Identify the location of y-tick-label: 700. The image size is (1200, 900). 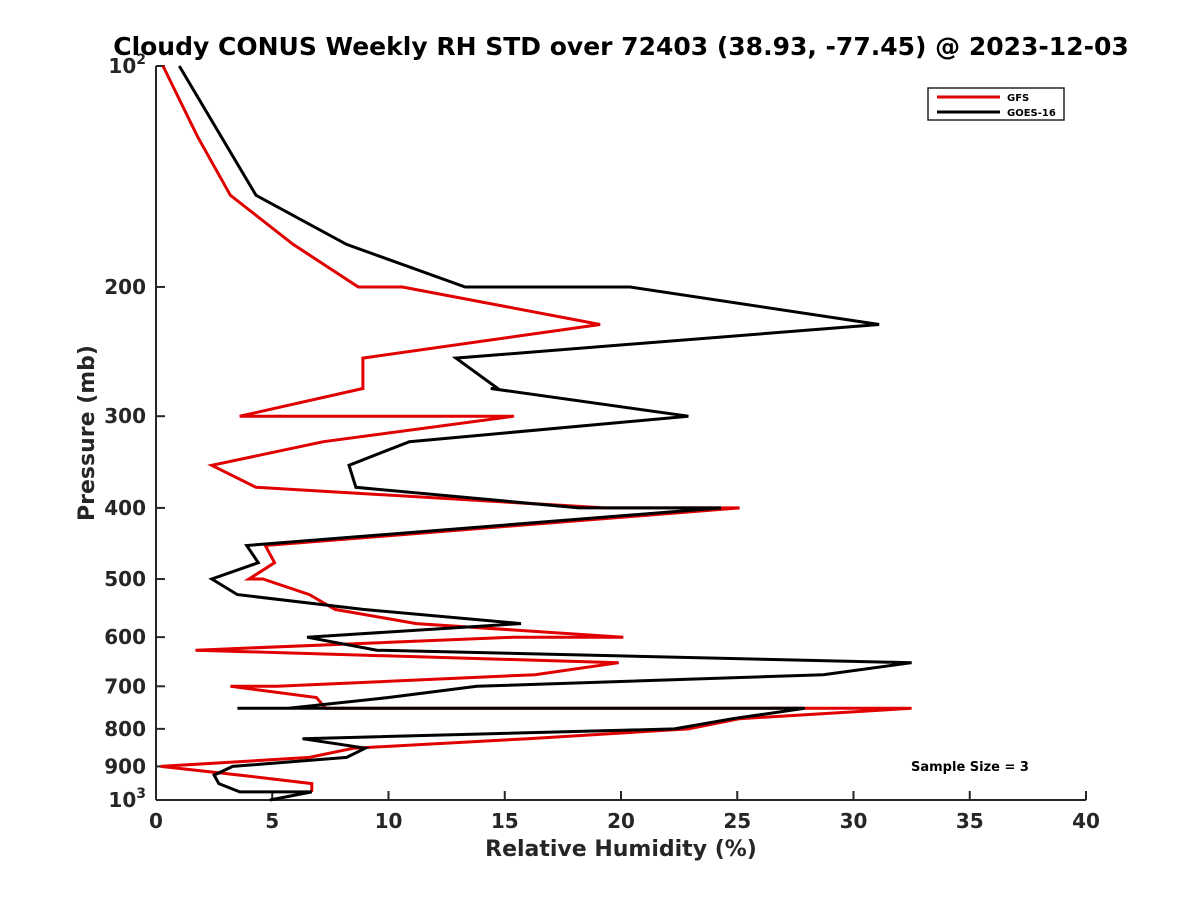
(125, 686).